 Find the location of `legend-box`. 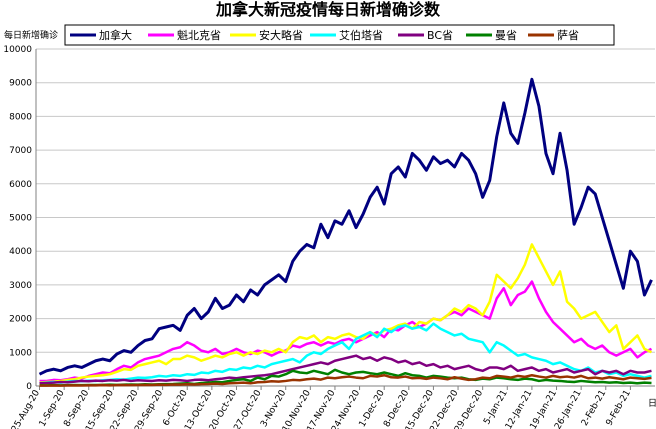

legend-box is located at coordinates (339, 35).